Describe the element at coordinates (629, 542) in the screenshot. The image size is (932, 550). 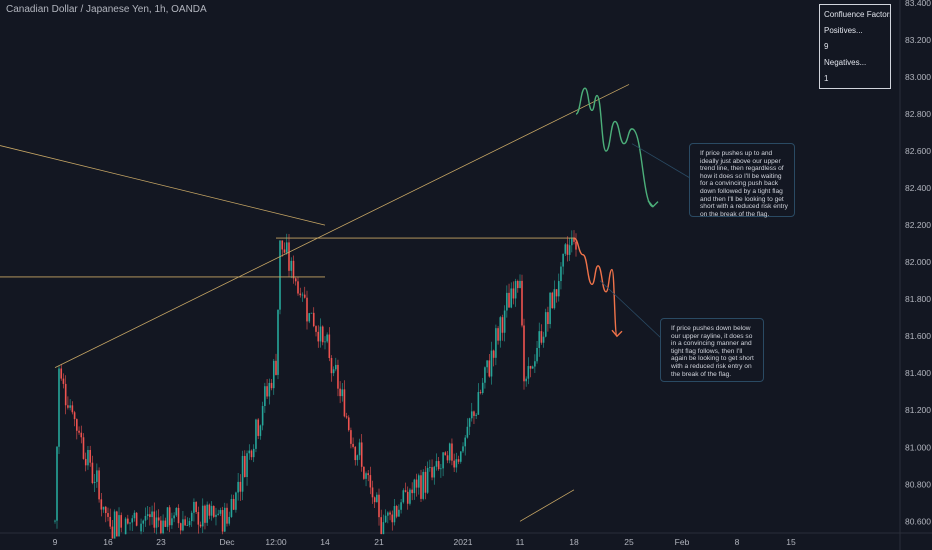
I see `x-tick-label: 25` at that location.